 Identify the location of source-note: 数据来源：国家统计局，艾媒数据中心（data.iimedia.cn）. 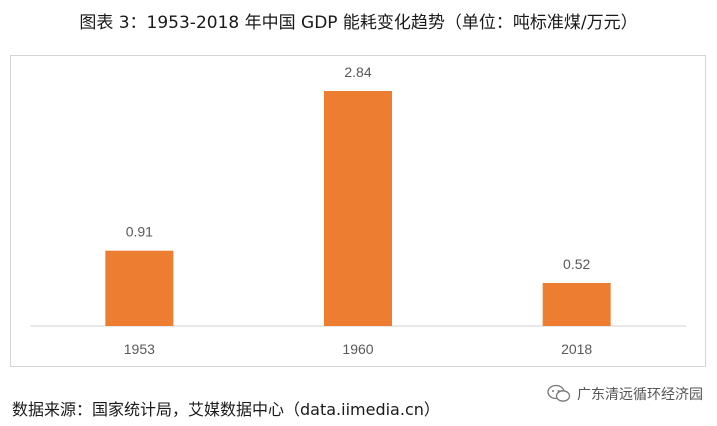
(226, 409).